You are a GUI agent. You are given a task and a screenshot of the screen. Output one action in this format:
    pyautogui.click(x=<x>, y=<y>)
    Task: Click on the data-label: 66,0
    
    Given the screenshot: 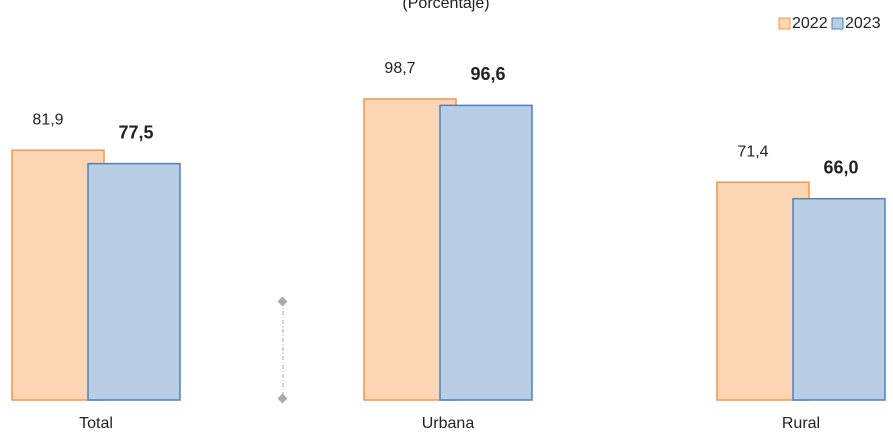 What is the action you would take?
    pyautogui.click(x=840, y=167)
    